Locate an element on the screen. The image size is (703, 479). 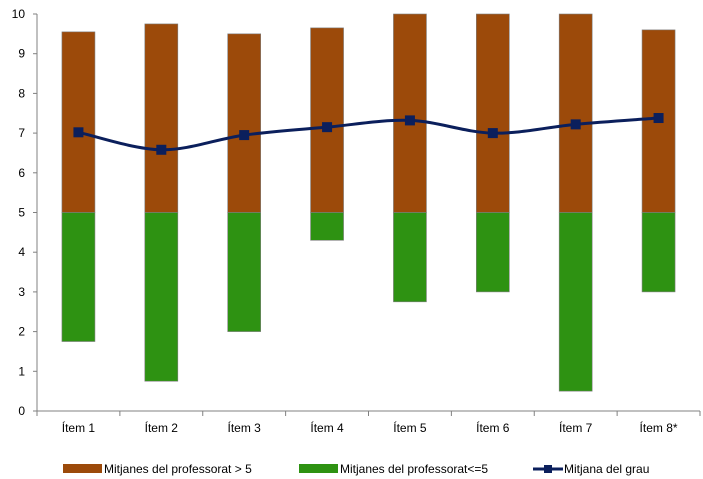
y-tick-label: 6 is located at coordinates (21, 173).